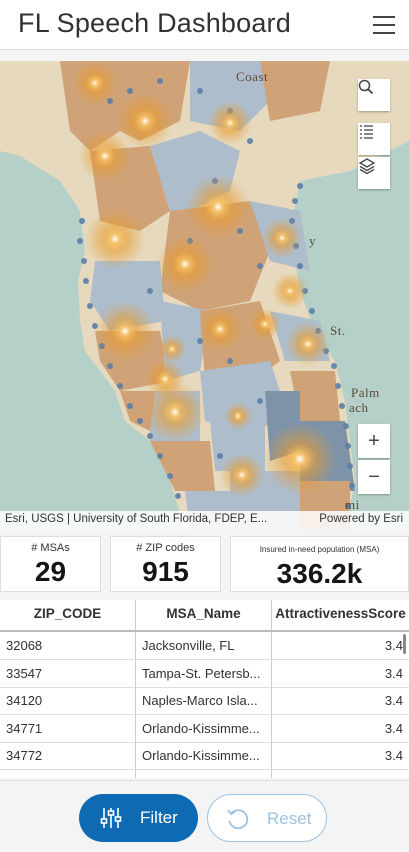  I want to click on cell-attractiveness-score: 3.1, so click(340, 774).